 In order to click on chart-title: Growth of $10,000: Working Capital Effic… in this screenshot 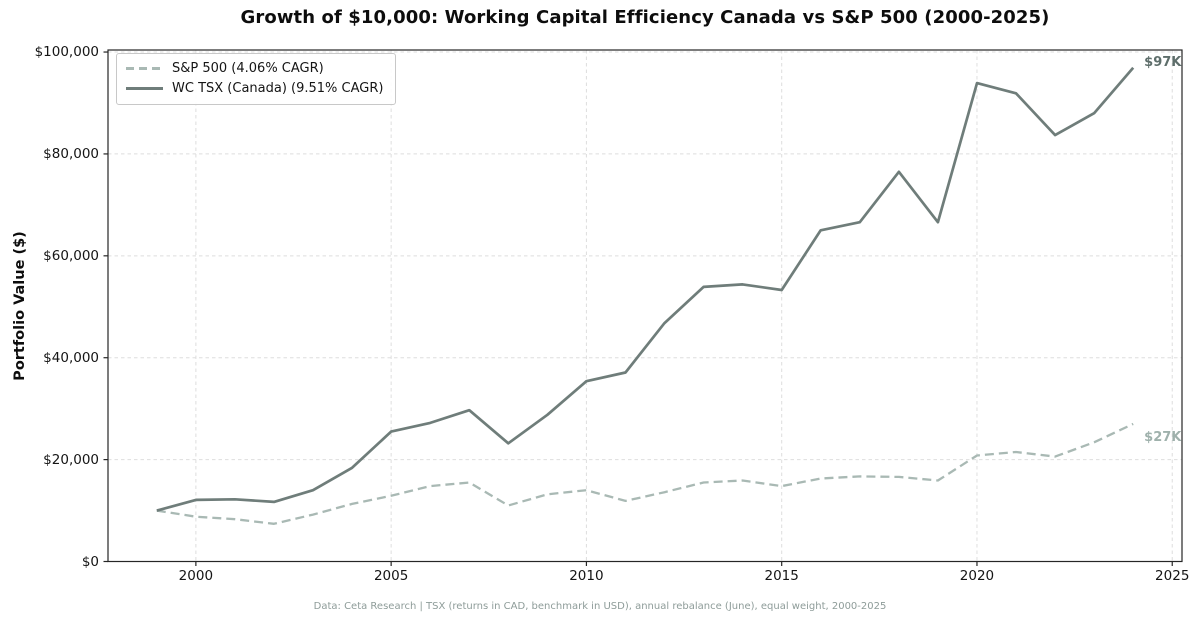, I will do `click(645, 17)`.